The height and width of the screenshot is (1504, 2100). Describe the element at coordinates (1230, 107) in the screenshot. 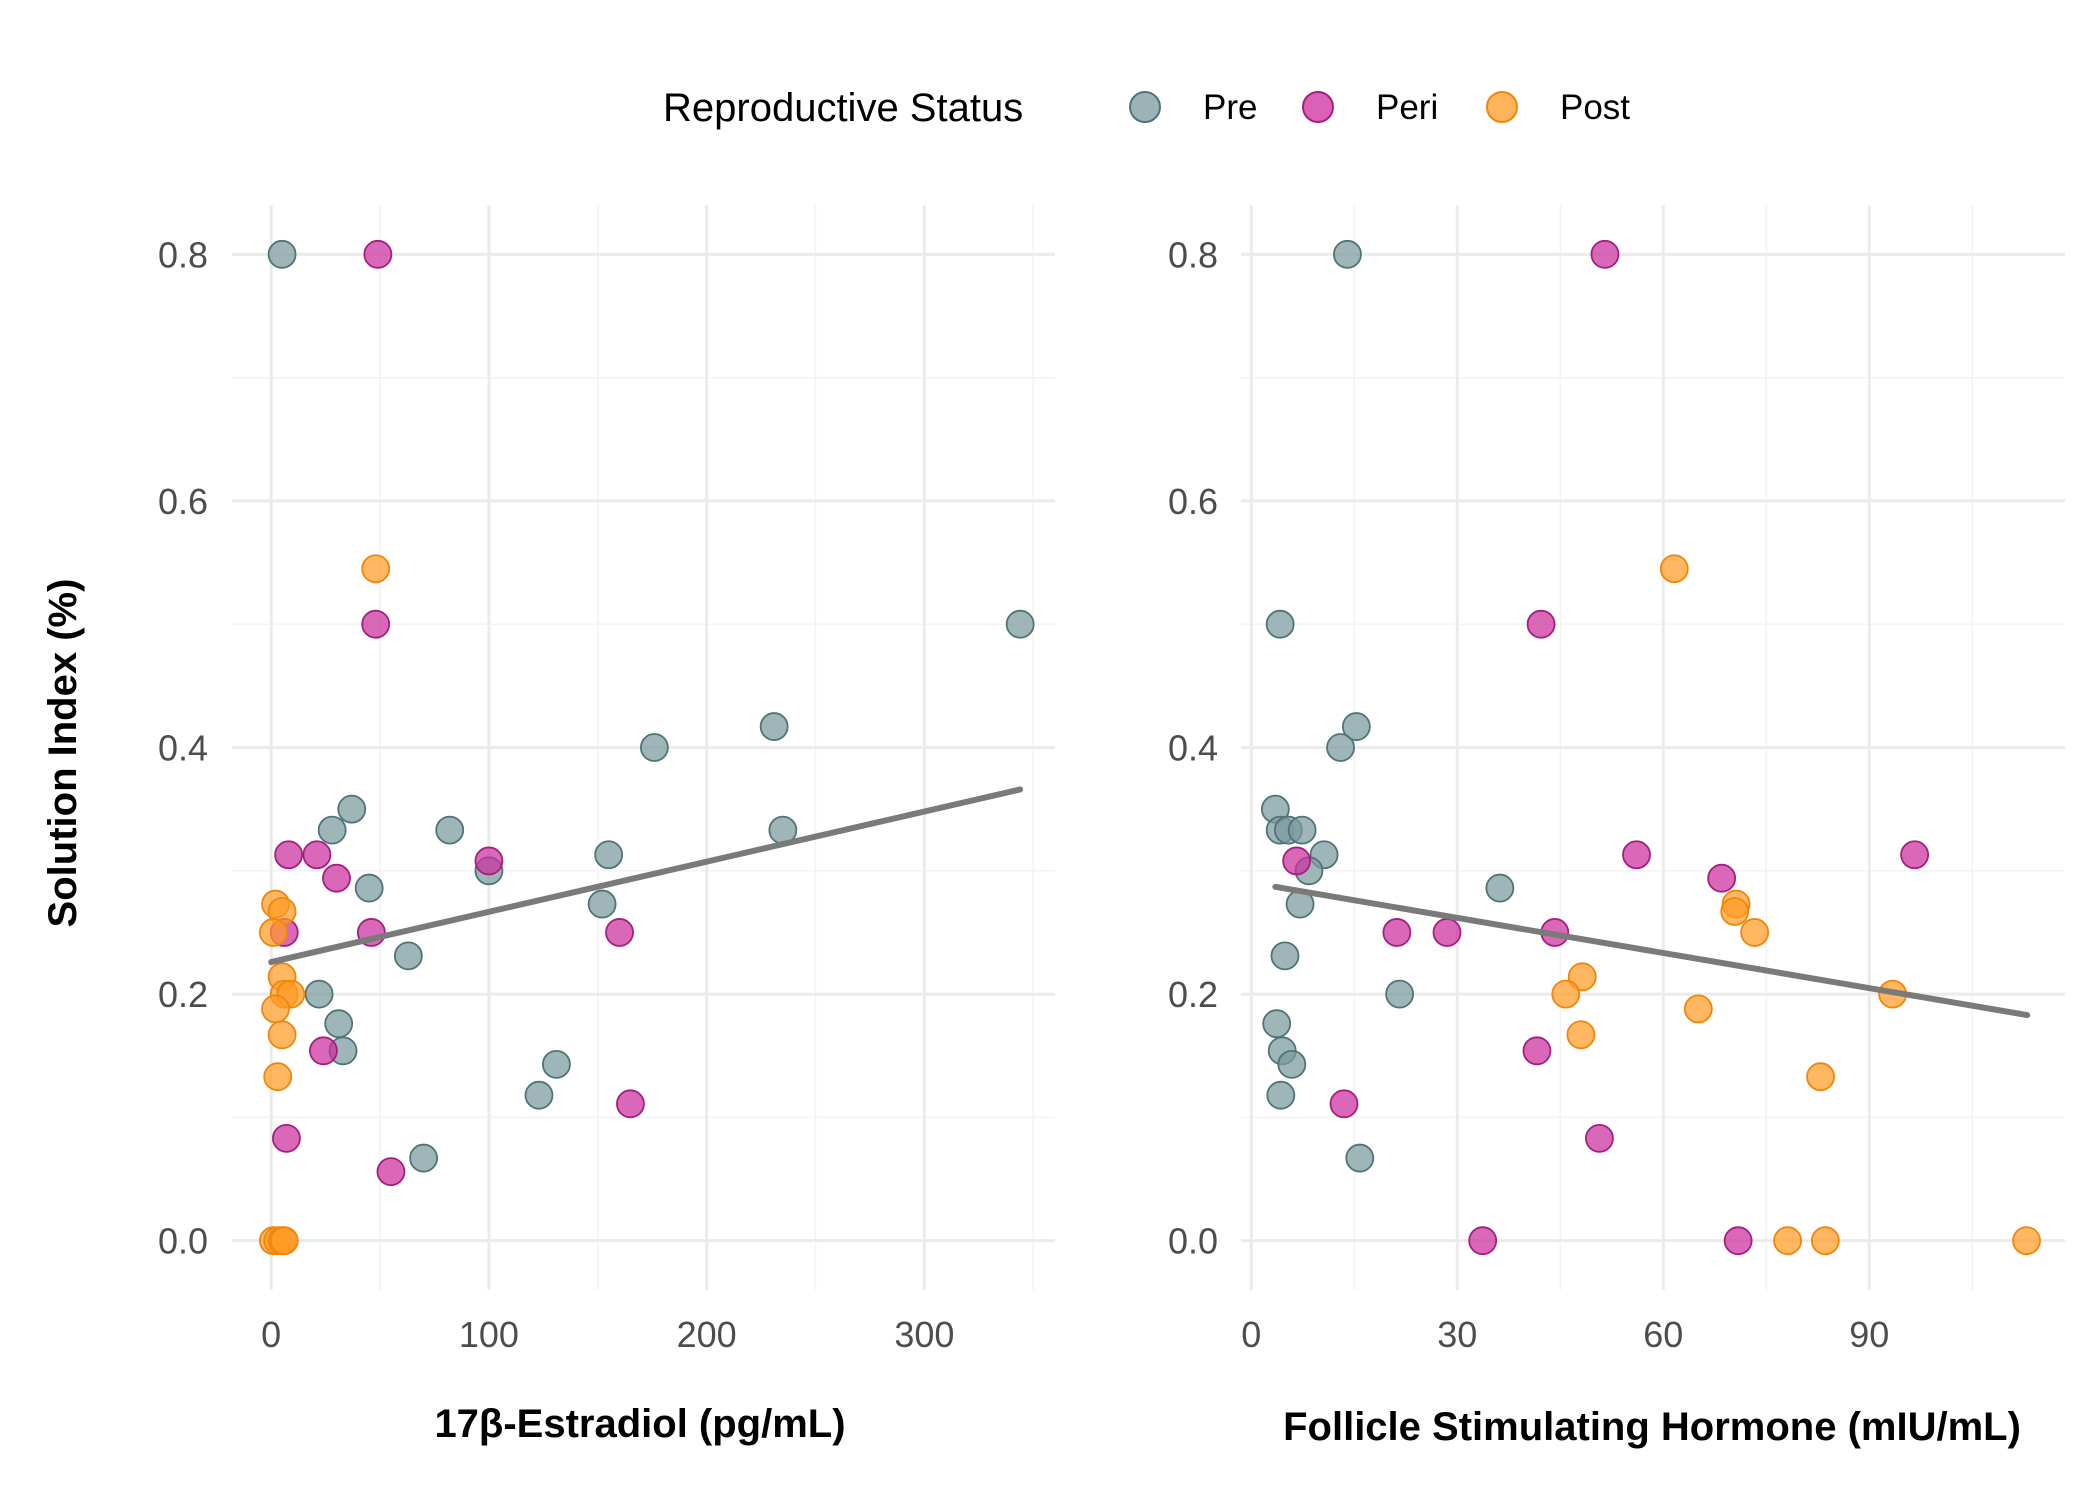

I see `legend-label-pre: Pre` at that location.